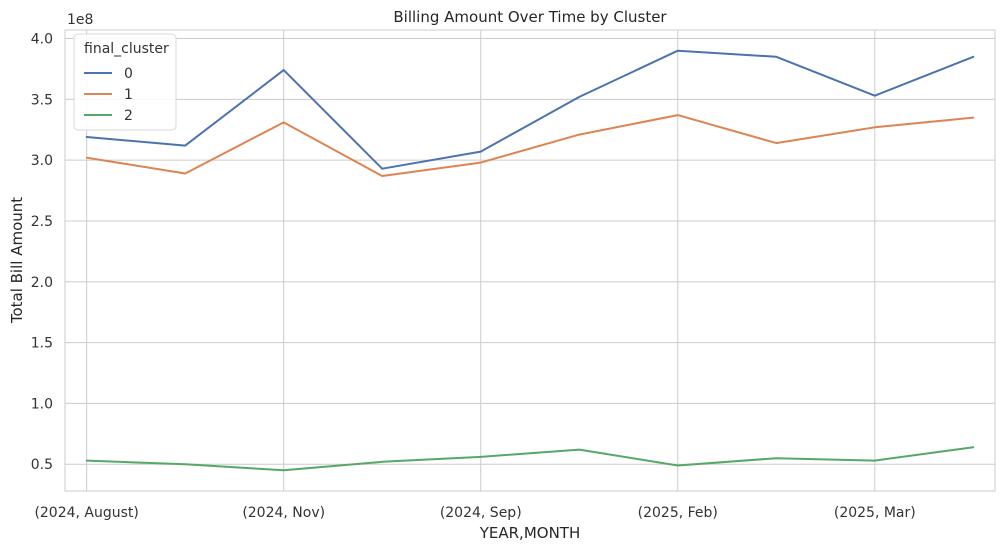  Describe the element at coordinates (128, 116) in the screenshot. I see `legend-label-2: 2` at that location.